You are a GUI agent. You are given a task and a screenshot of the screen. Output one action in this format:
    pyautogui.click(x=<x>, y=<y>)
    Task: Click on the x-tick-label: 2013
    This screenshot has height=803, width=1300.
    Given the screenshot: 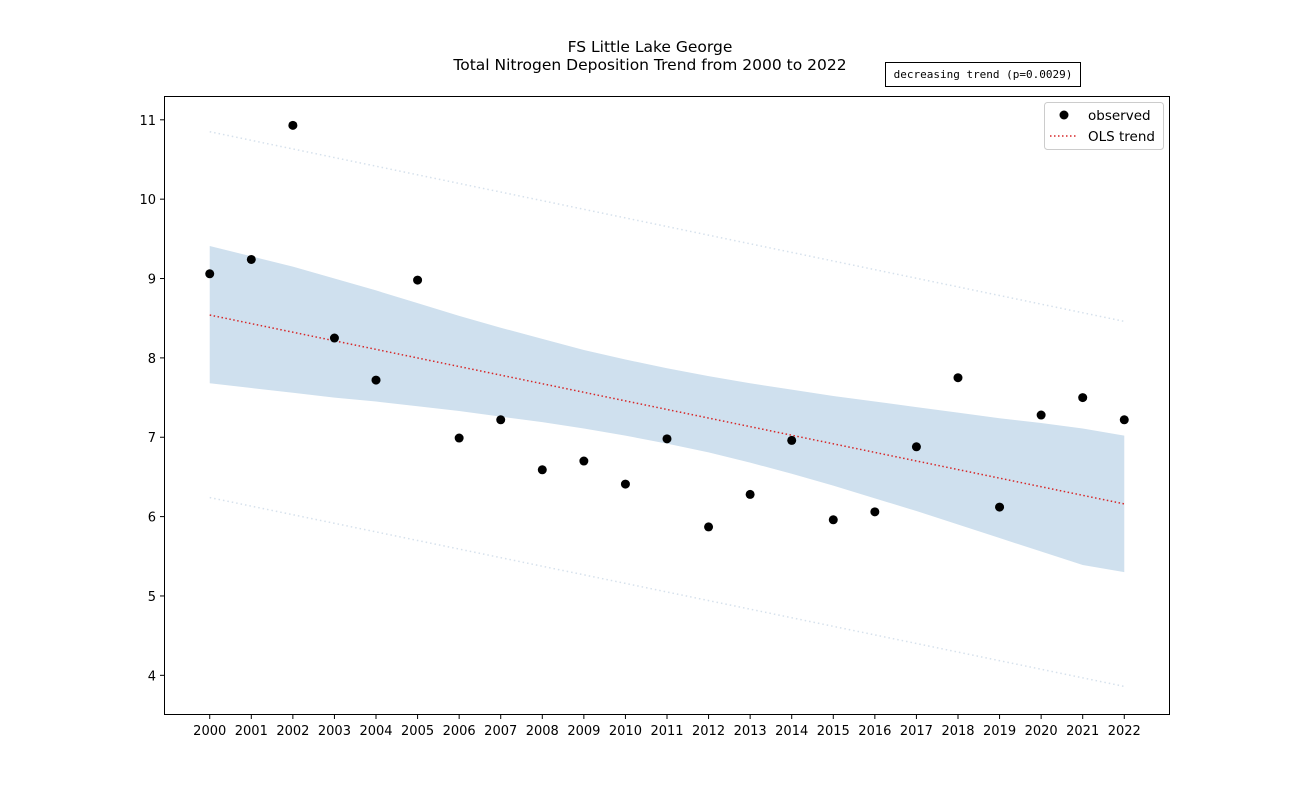 What is the action you would take?
    pyautogui.click(x=750, y=731)
    